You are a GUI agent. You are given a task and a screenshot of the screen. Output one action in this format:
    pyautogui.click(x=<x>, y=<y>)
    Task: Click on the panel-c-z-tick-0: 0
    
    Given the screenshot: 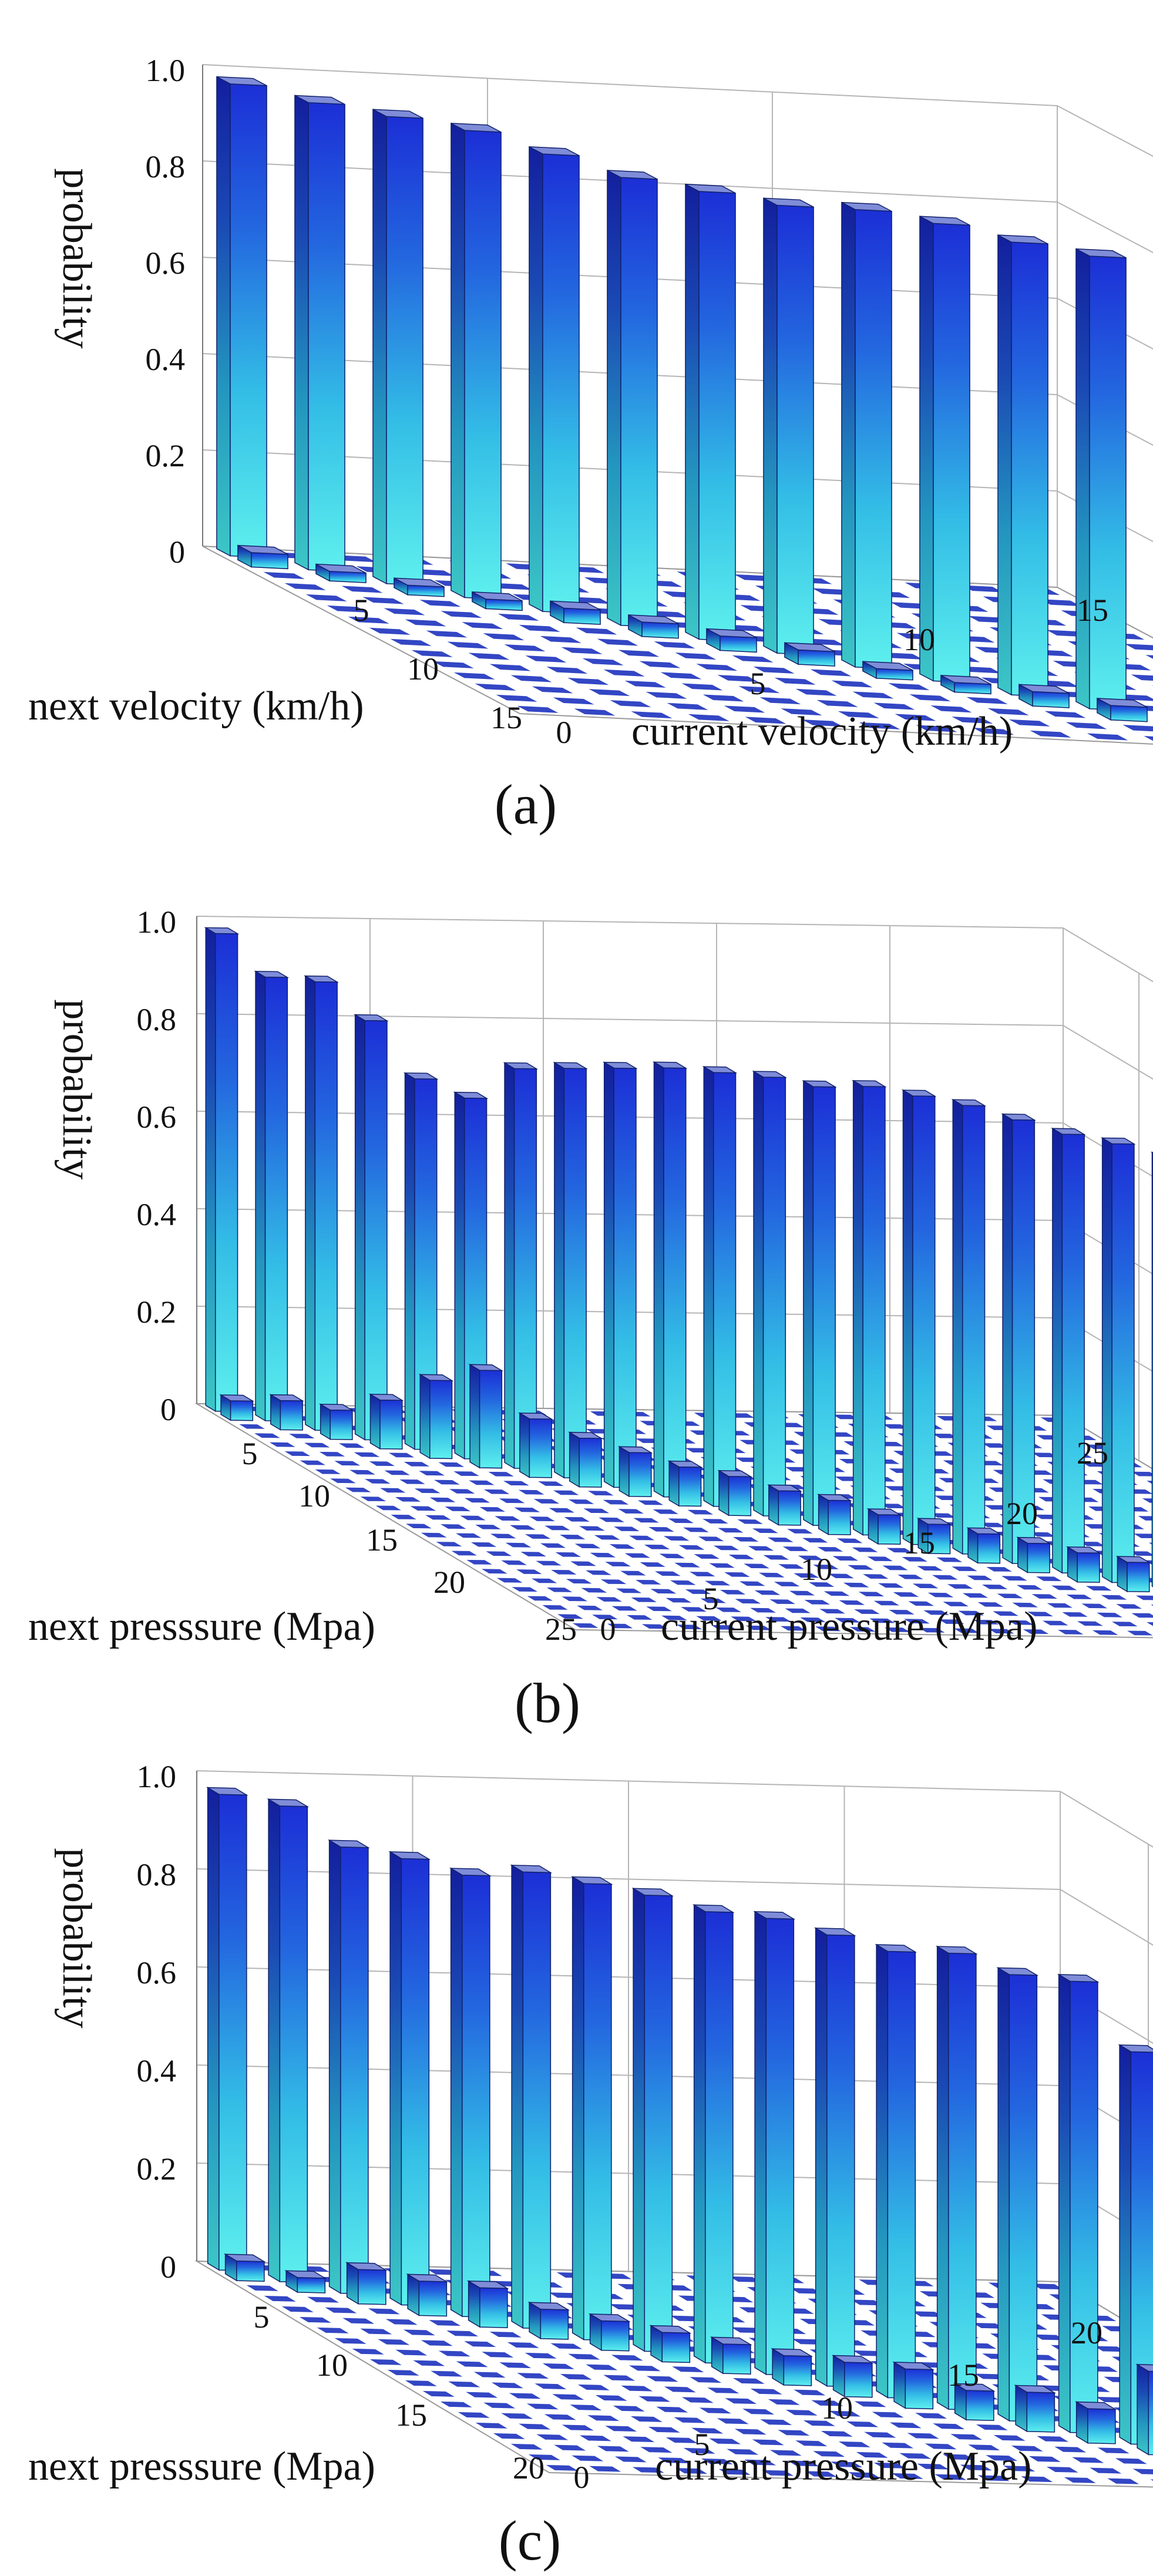 What is the action you would take?
    pyautogui.click(x=168, y=2267)
    